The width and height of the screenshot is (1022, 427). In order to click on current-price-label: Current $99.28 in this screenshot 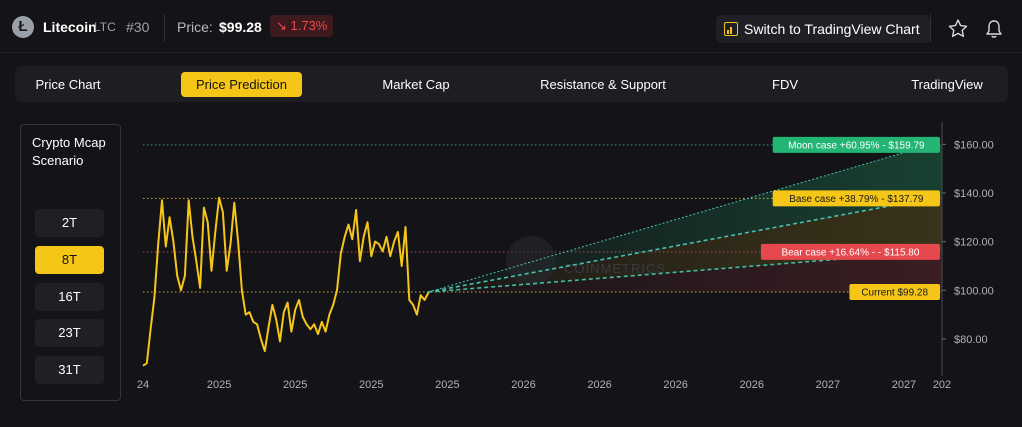, I will do `click(894, 292)`.